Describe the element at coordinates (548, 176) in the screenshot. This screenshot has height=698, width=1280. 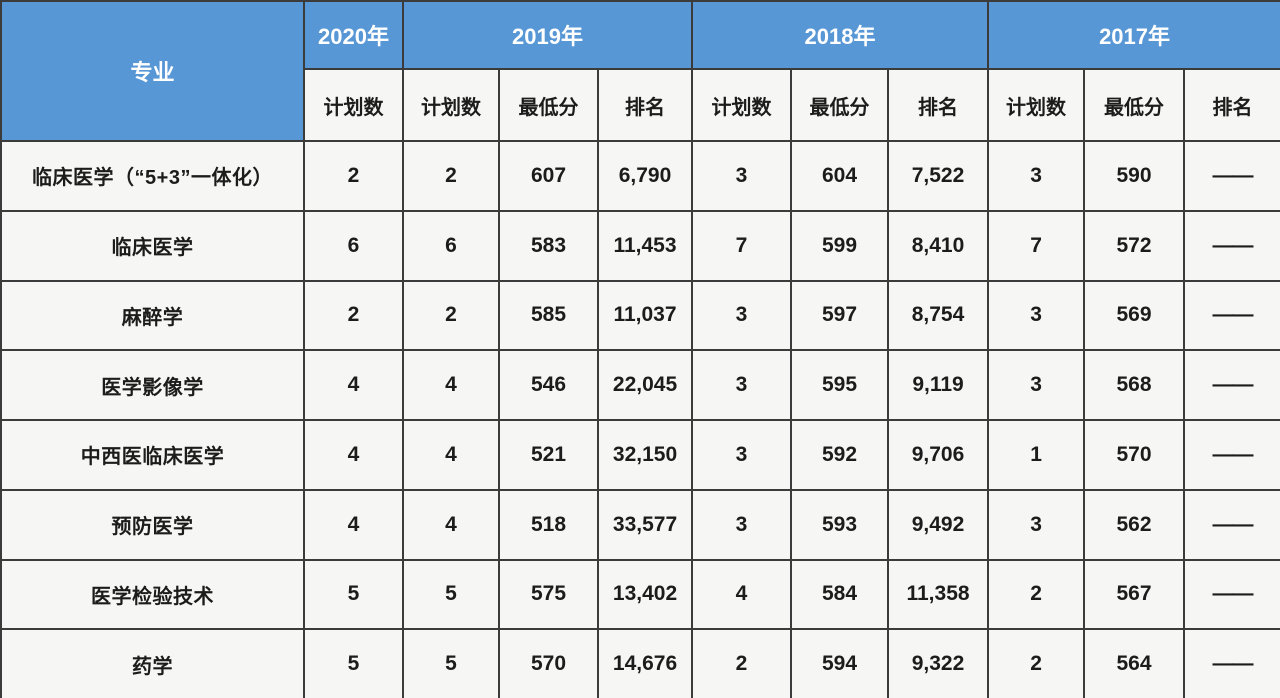
I see `value-cell: 607` at that location.